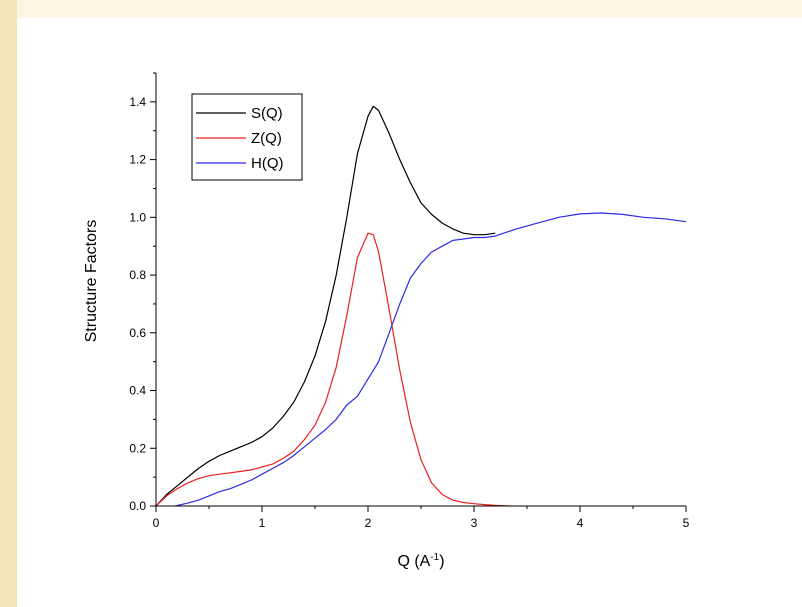 The image size is (802, 607). Describe the element at coordinates (267, 113) in the screenshot. I see `legend-label: S(Q)` at that location.